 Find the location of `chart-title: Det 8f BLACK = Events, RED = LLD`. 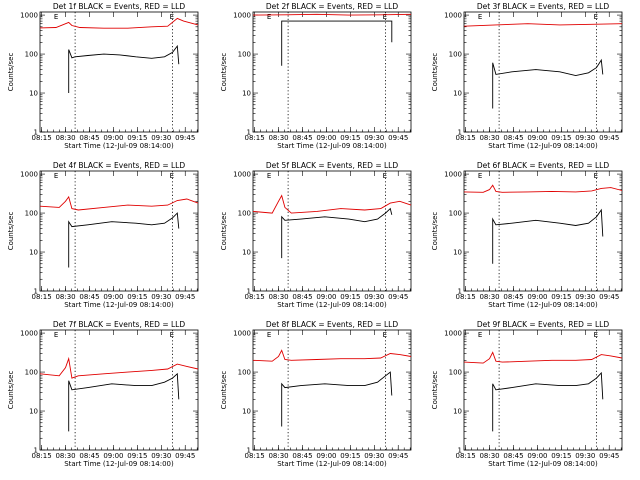

chart-title: Det 8f BLACK = Events, RED = LLD is located at coordinates (332, 324).